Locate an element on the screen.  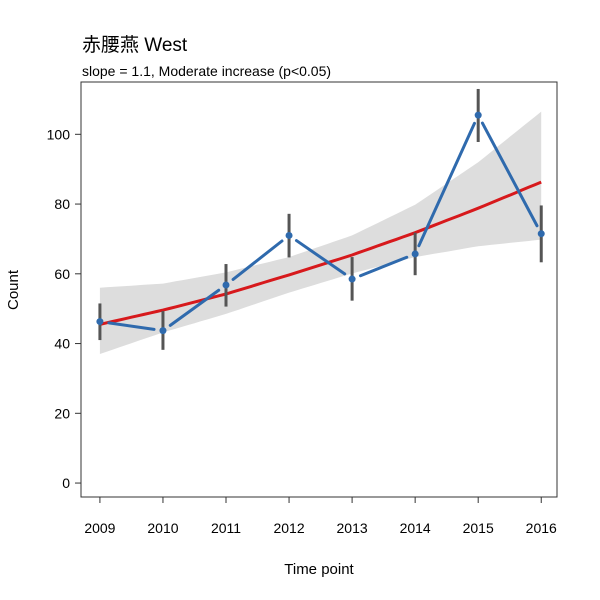
y-tick-label: 0 is located at coordinates (66, 483).